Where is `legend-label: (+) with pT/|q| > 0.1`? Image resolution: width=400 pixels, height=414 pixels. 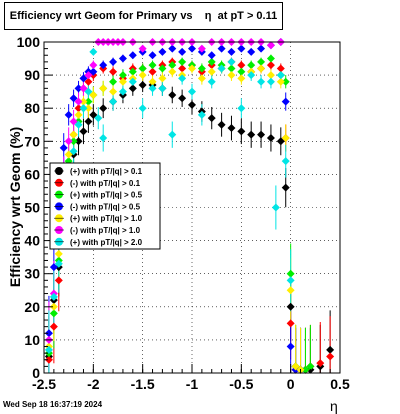 legend-label: (+) with pT/|q| > 0.1 is located at coordinates (106, 171).